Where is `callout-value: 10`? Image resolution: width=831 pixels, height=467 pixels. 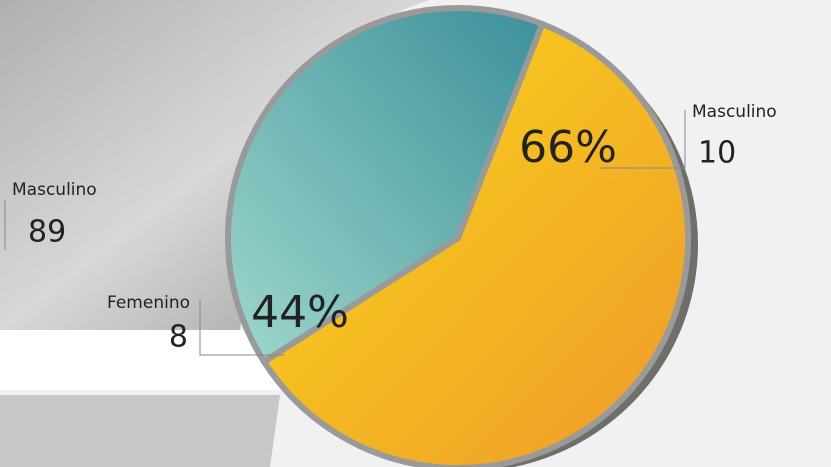 callout-value: 10 is located at coordinates (717, 153).